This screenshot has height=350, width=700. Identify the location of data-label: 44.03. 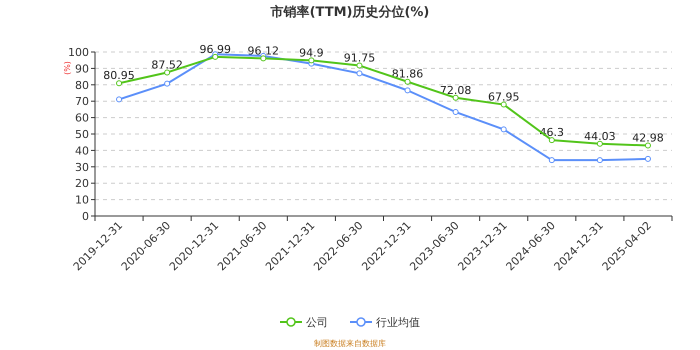
(600, 136).